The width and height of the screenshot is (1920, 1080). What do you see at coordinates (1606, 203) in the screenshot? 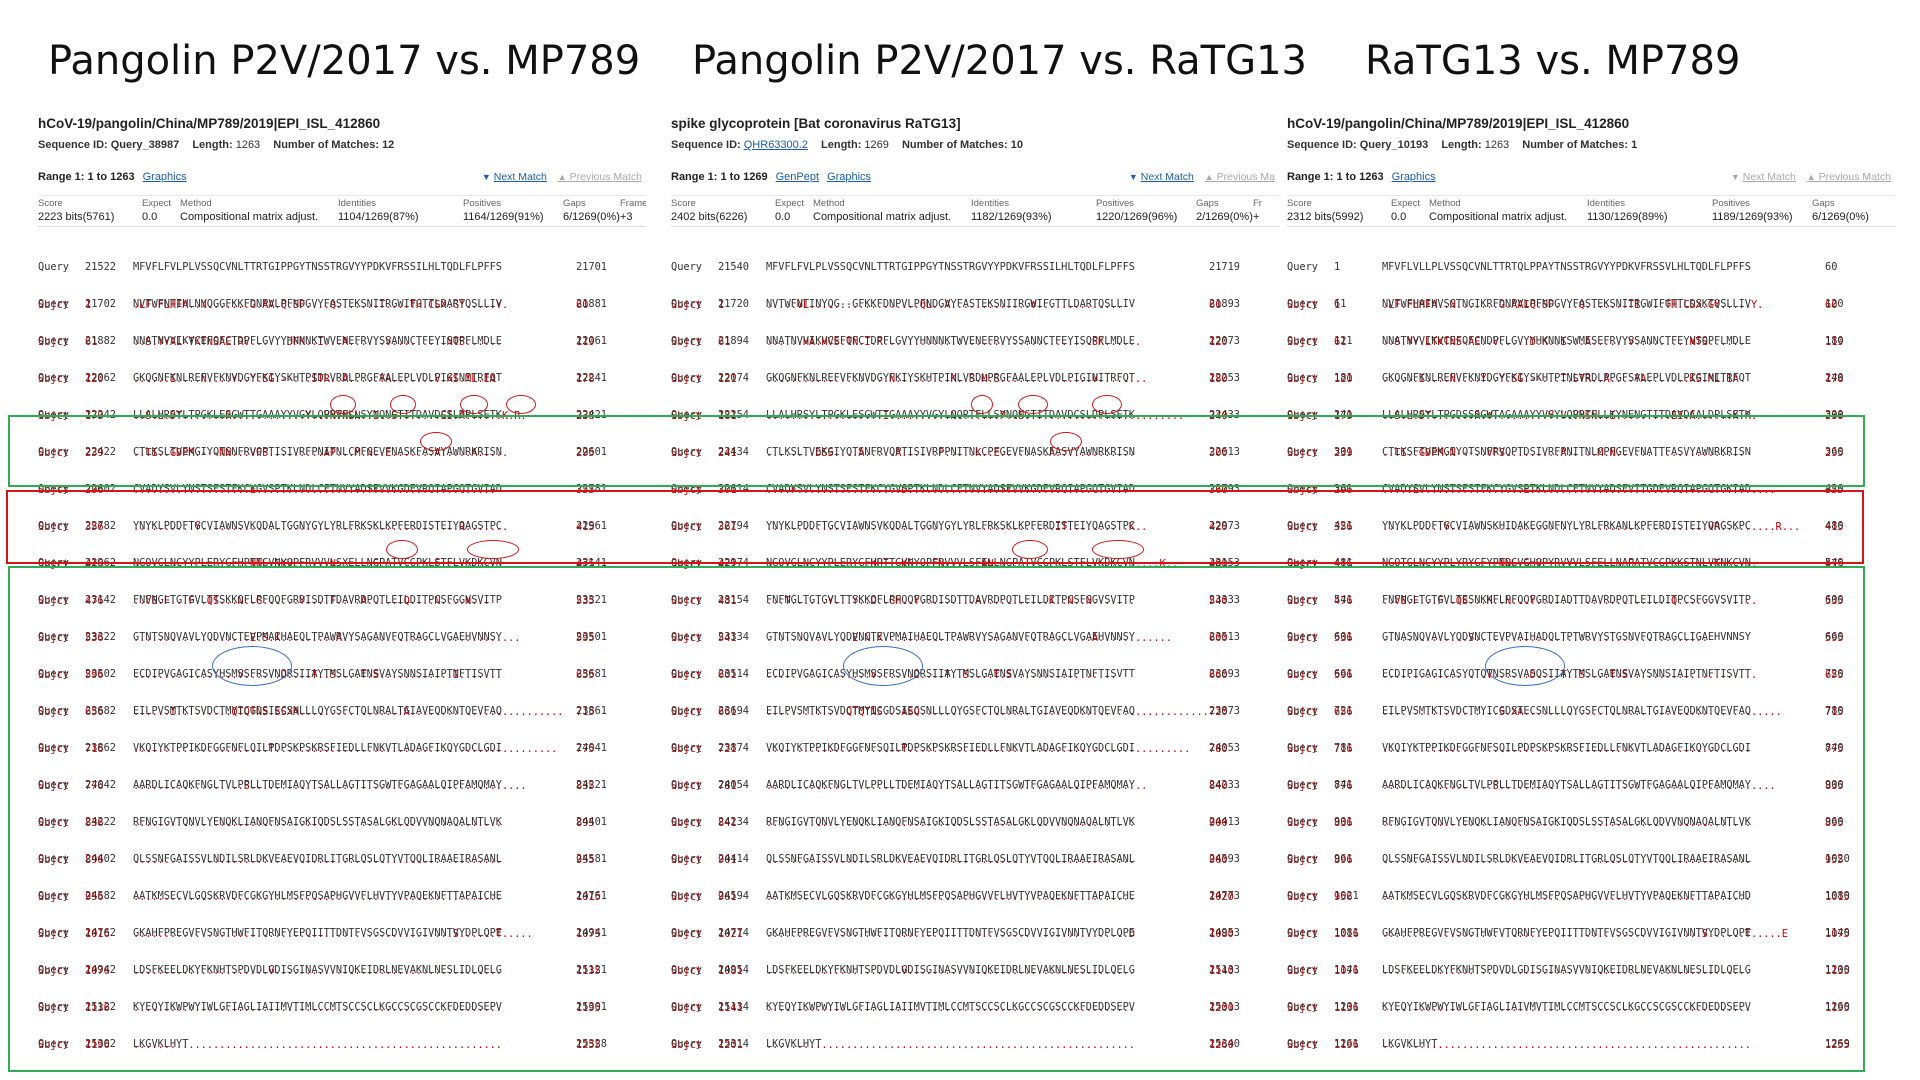
I see `stats-header: Identities` at bounding box center [1606, 203].